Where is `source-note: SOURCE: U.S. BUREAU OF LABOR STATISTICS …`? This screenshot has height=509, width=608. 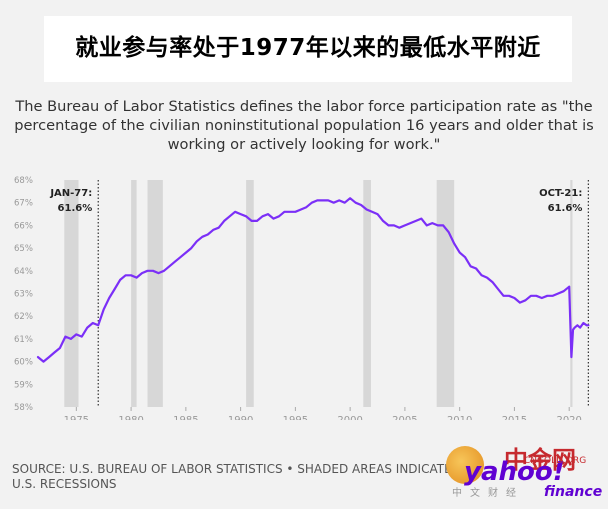
source-note: SOURCE: U.S. BUREAU OF LABOR STATISTICS … is located at coordinates (232, 476).